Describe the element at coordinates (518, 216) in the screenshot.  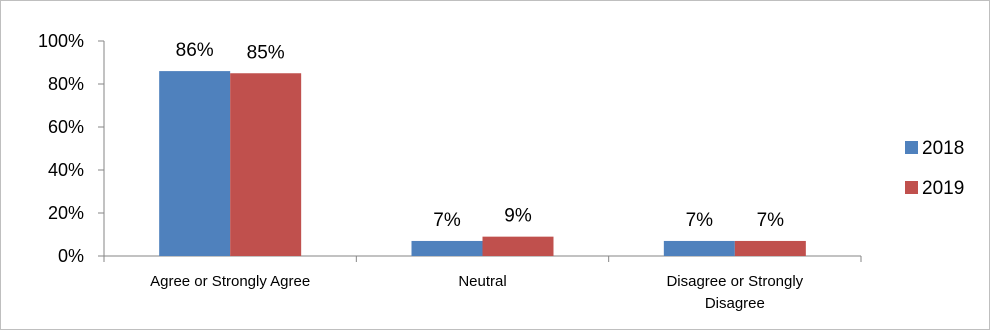
I see `data-label: 9%` at that location.